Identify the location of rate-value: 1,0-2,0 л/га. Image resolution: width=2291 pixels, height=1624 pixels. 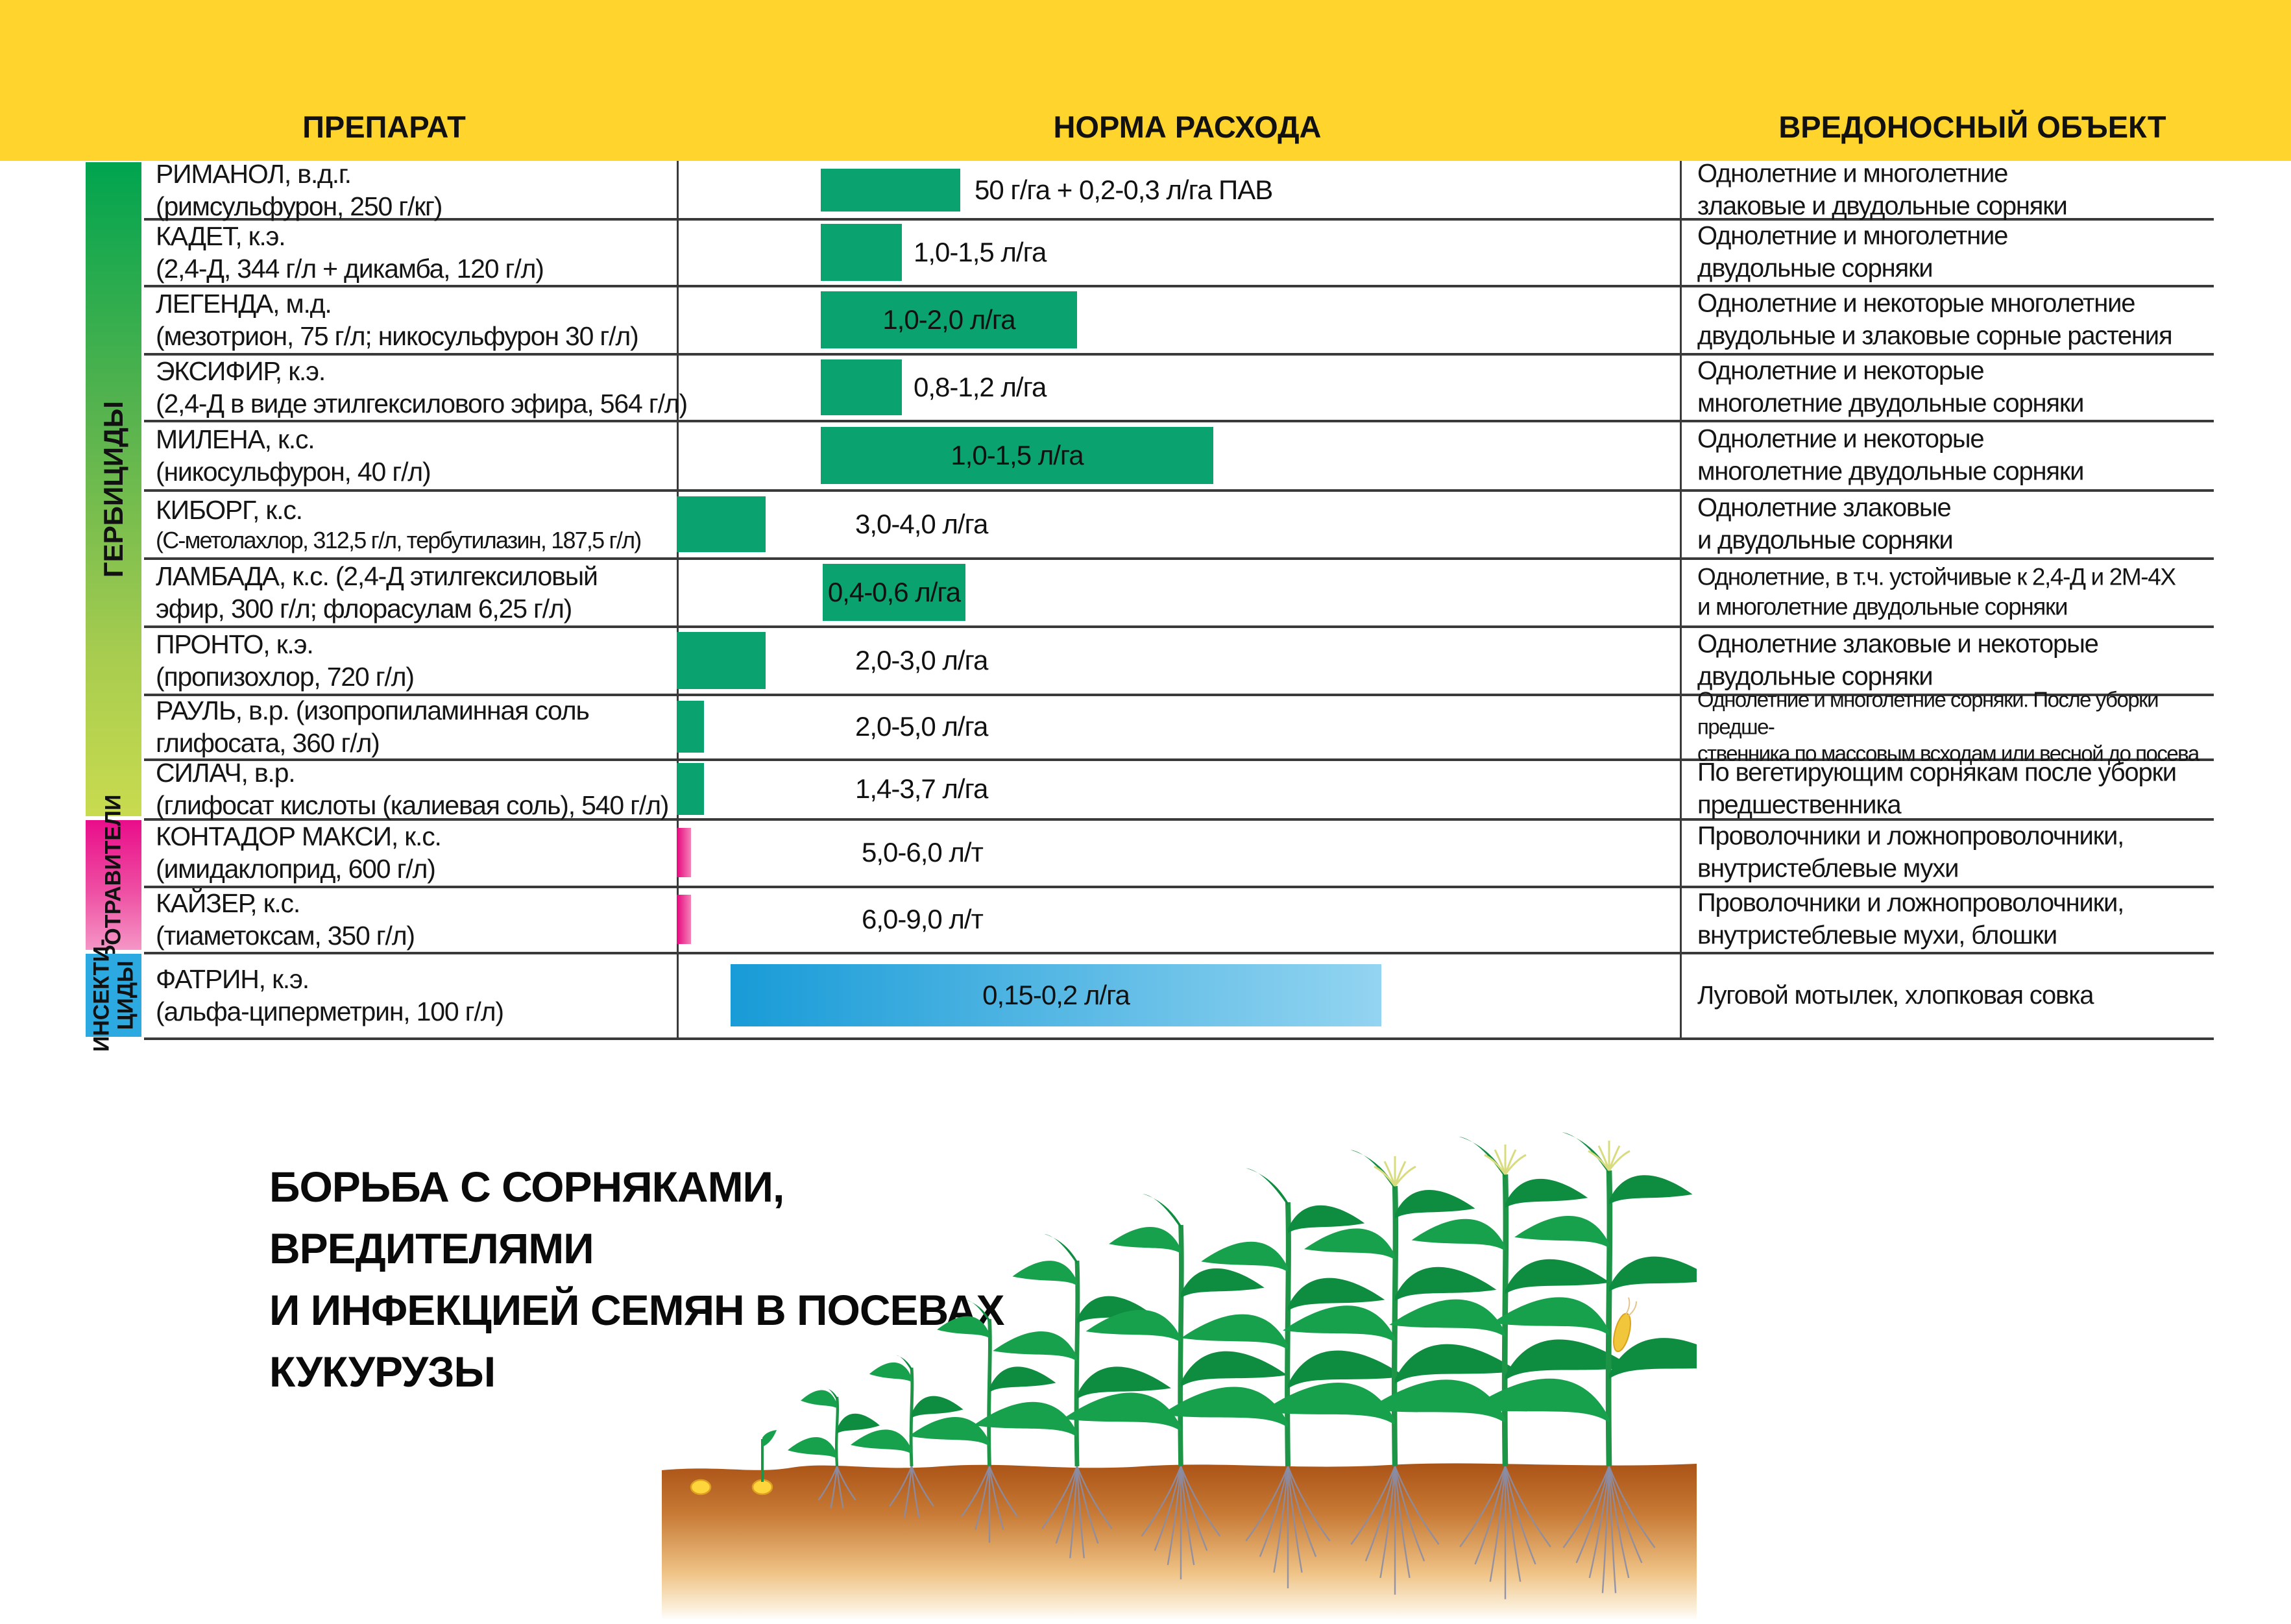
(948, 319).